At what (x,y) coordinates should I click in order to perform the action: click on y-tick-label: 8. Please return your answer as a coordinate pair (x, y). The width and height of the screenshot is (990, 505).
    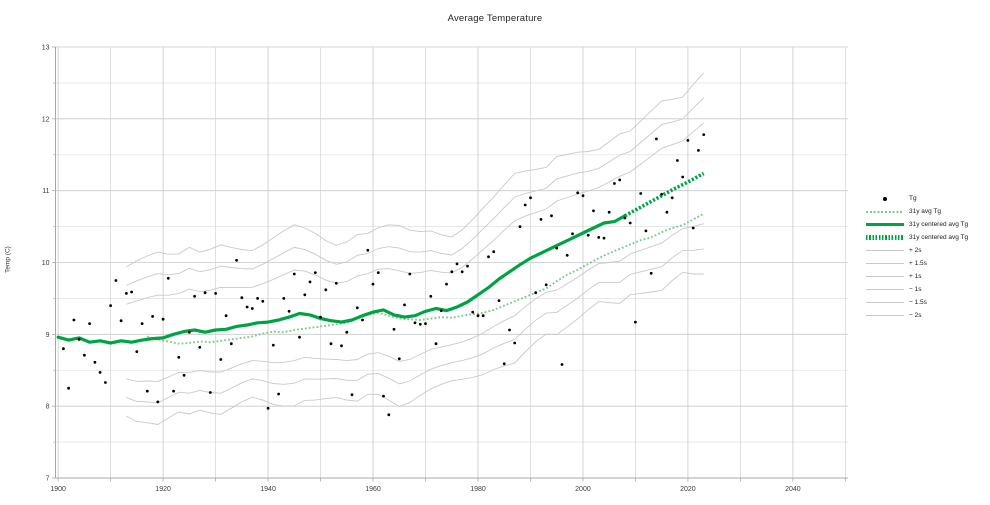
    Looking at the image, I should click on (48, 407).